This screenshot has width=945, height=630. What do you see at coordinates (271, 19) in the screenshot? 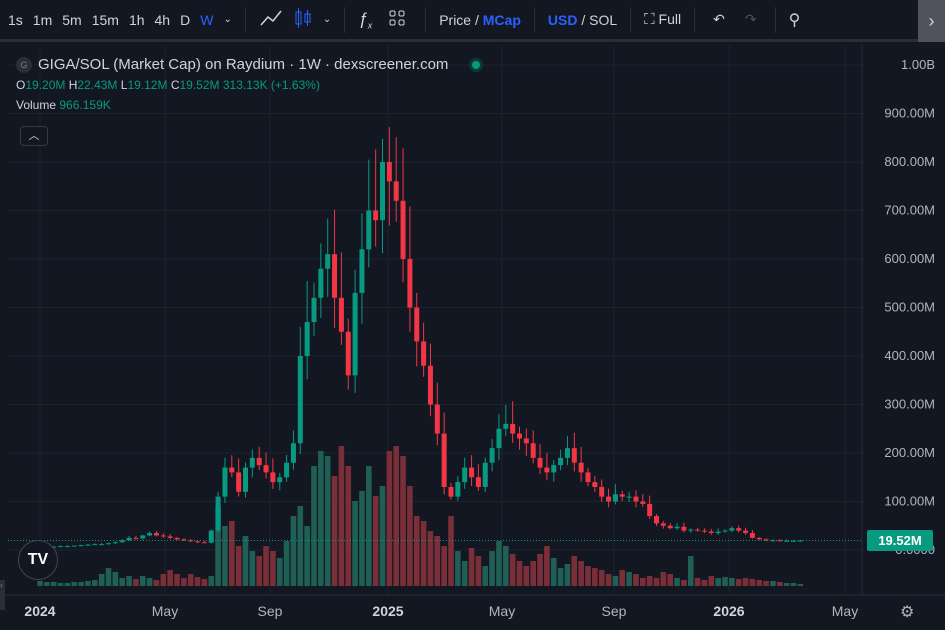
I see `line-chart-icon` at bounding box center [271, 19].